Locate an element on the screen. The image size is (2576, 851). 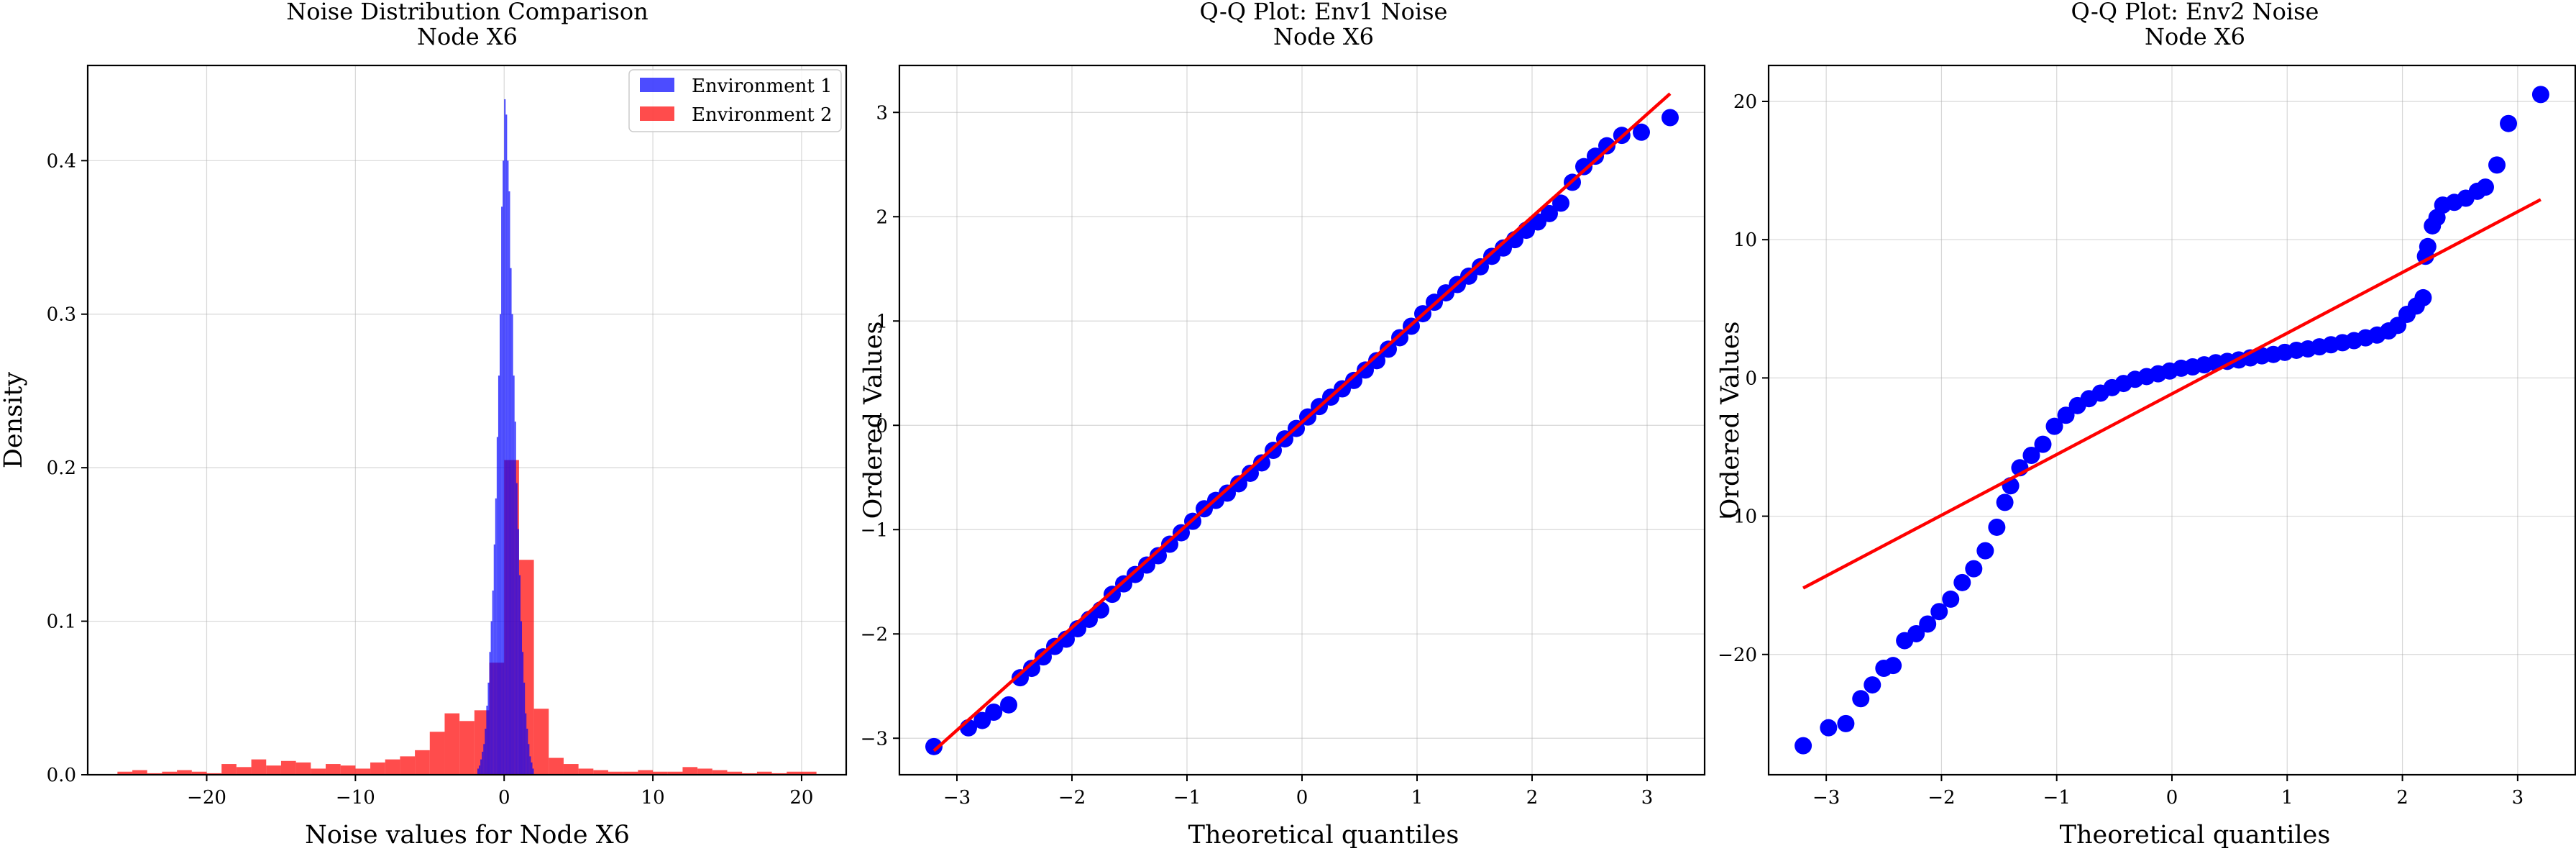
histogram-subtitle: Node X6 is located at coordinates (468, 36).